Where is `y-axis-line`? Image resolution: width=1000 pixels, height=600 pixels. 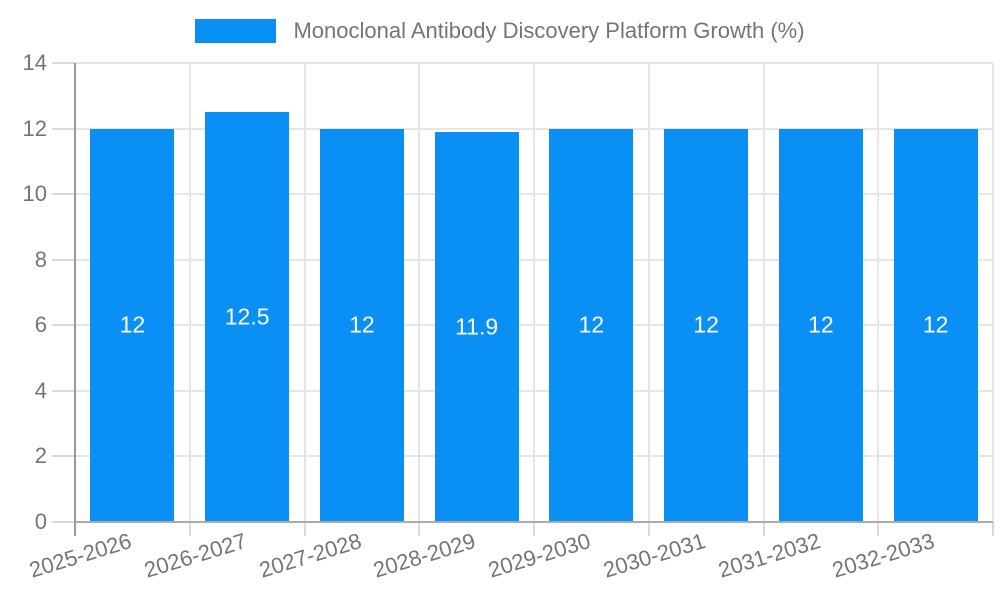
y-axis-line is located at coordinates (75, 299).